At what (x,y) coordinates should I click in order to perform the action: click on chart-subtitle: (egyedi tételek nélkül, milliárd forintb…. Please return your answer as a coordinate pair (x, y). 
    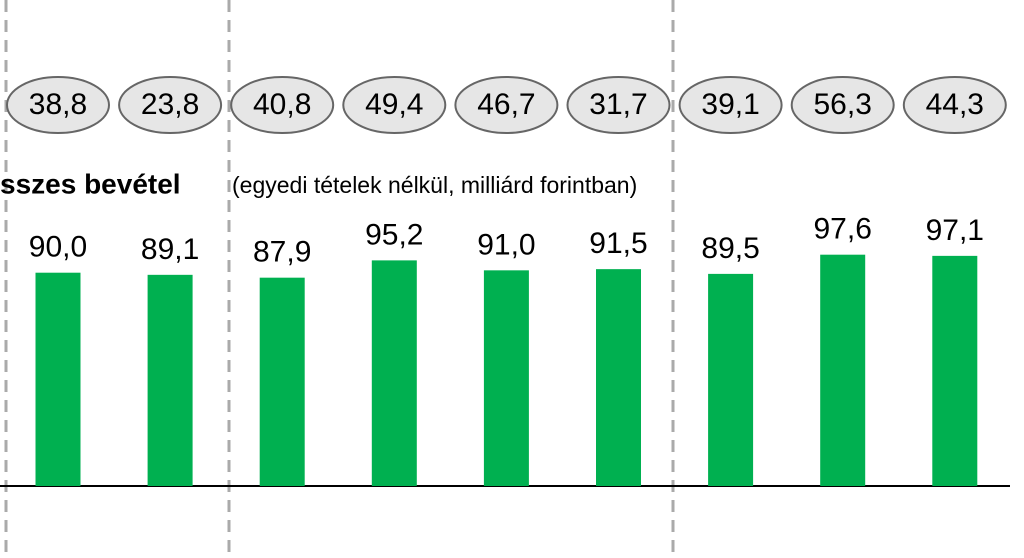
    Looking at the image, I should click on (434, 185).